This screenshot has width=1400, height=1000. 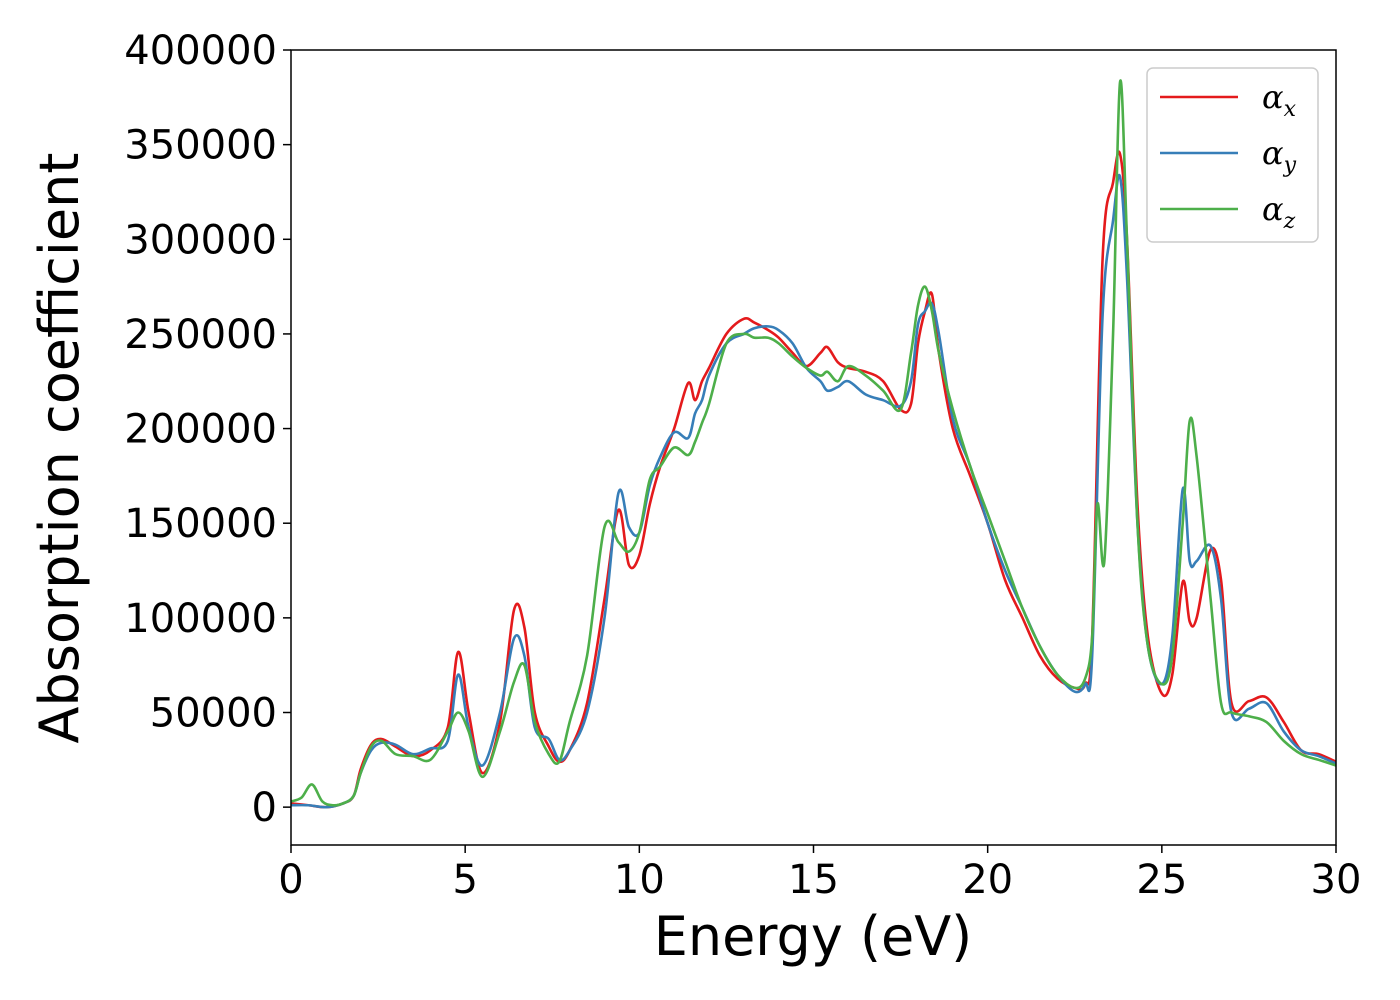 I want to click on x-tick-label: 10, so click(x=639, y=880).